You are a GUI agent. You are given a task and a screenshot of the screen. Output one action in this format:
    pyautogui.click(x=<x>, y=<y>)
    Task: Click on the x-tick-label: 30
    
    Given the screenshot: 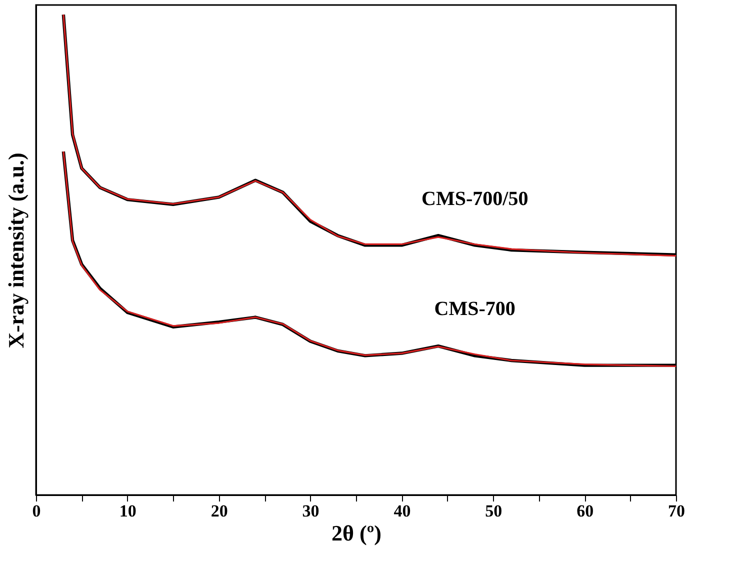 What is the action you would take?
    pyautogui.click(x=311, y=511)
    